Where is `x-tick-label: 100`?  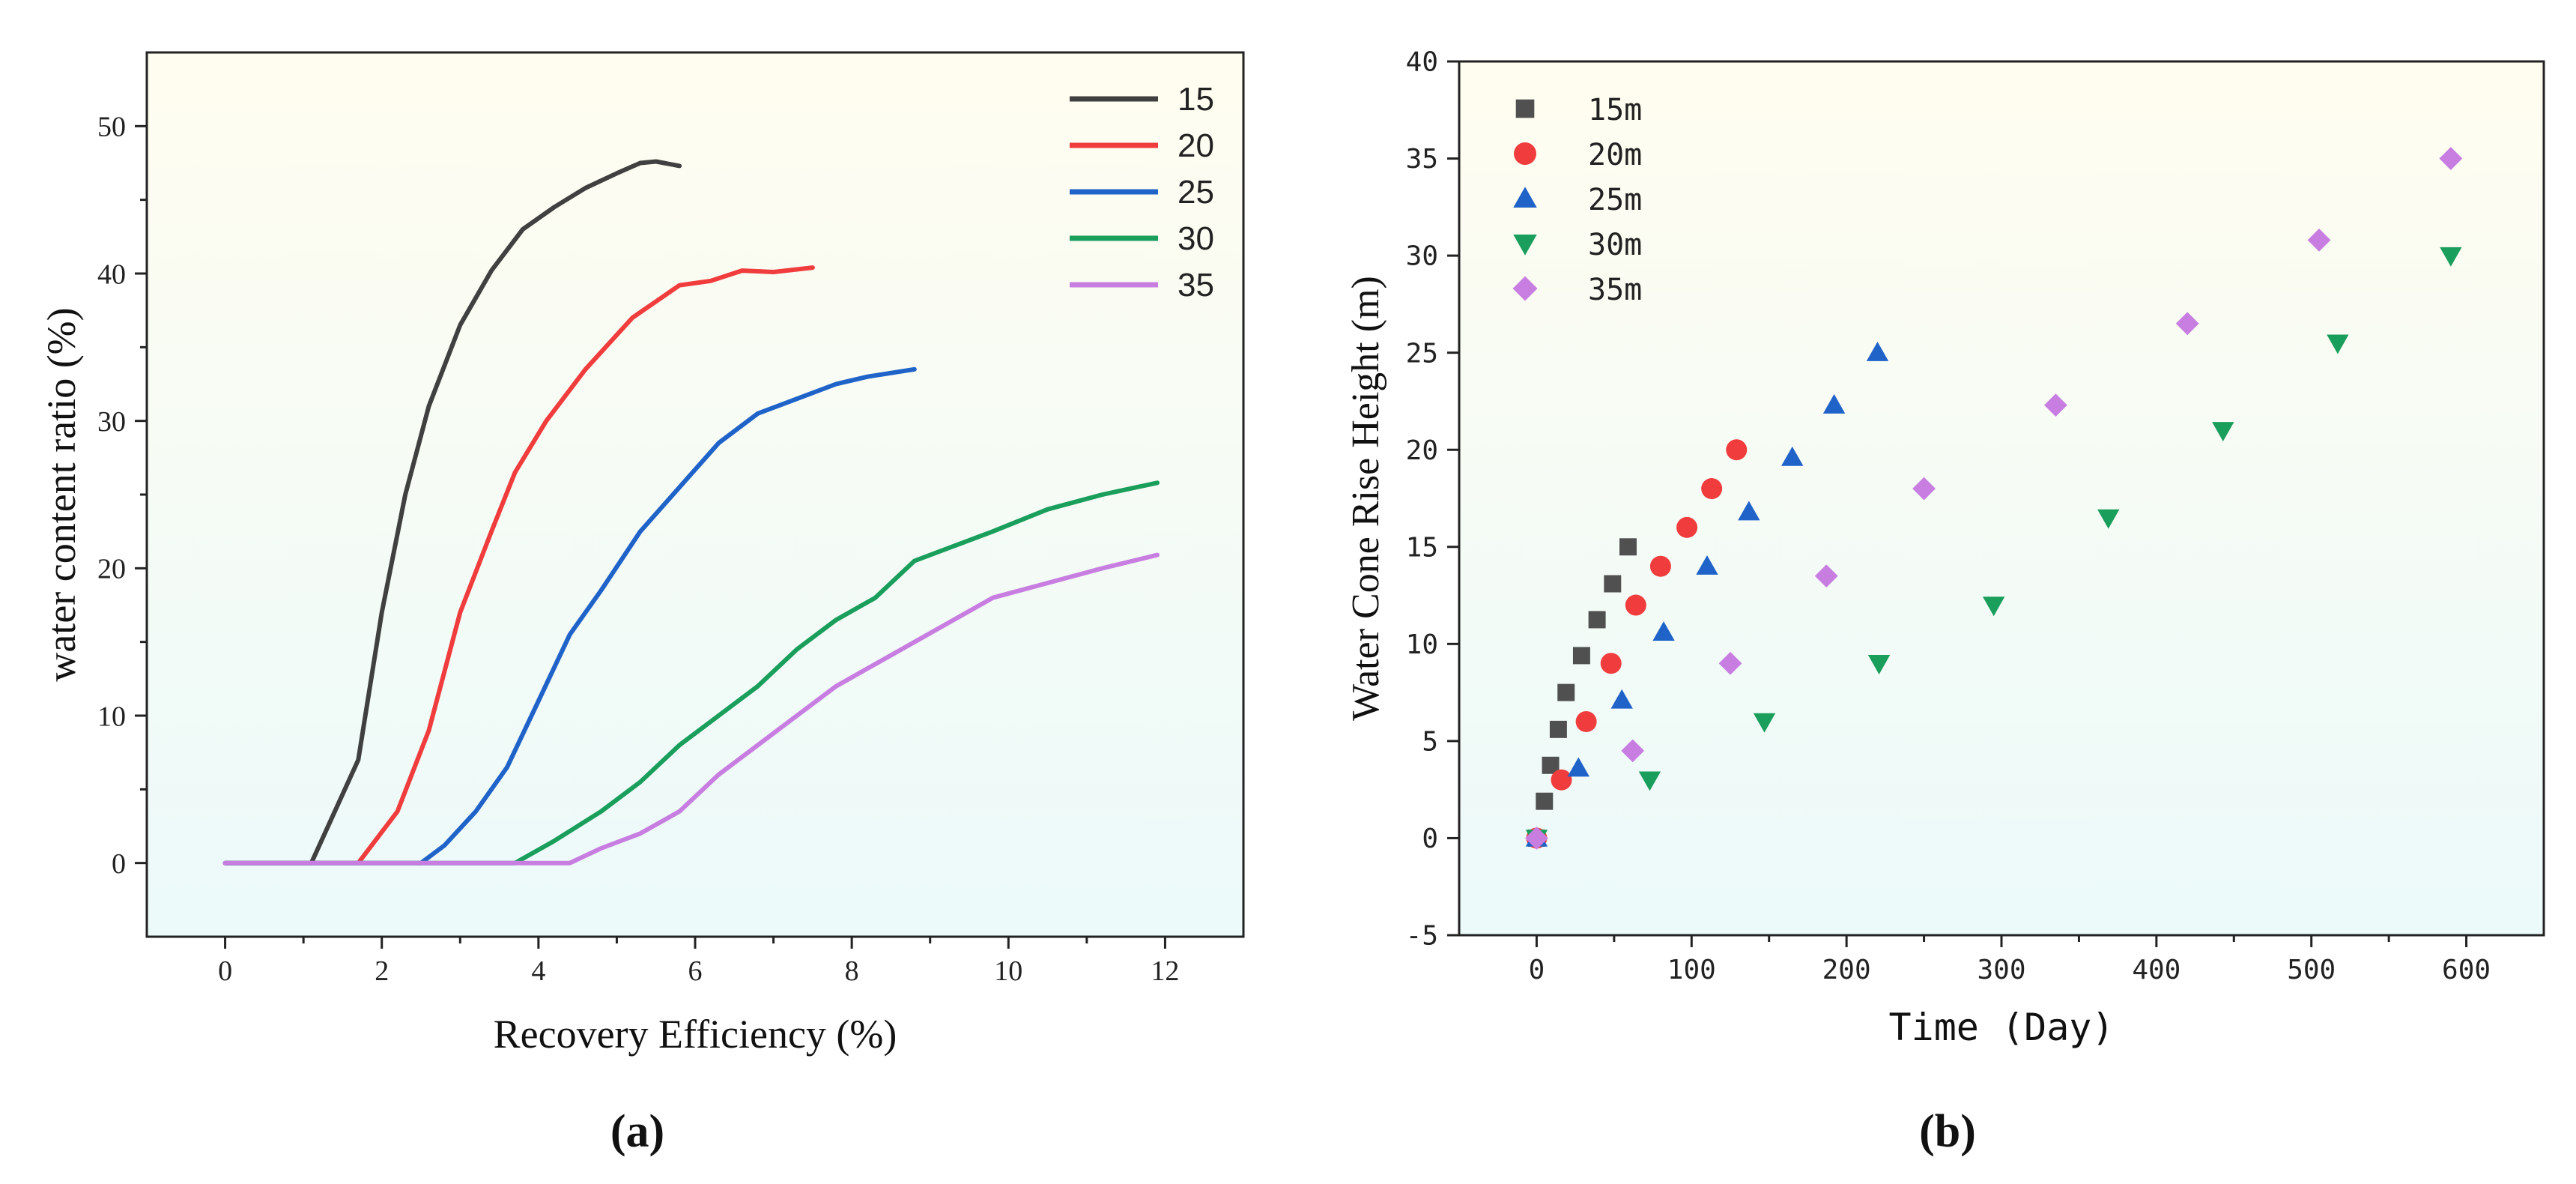
x-tick-label: 100 is located at coordinates (1691, 970).